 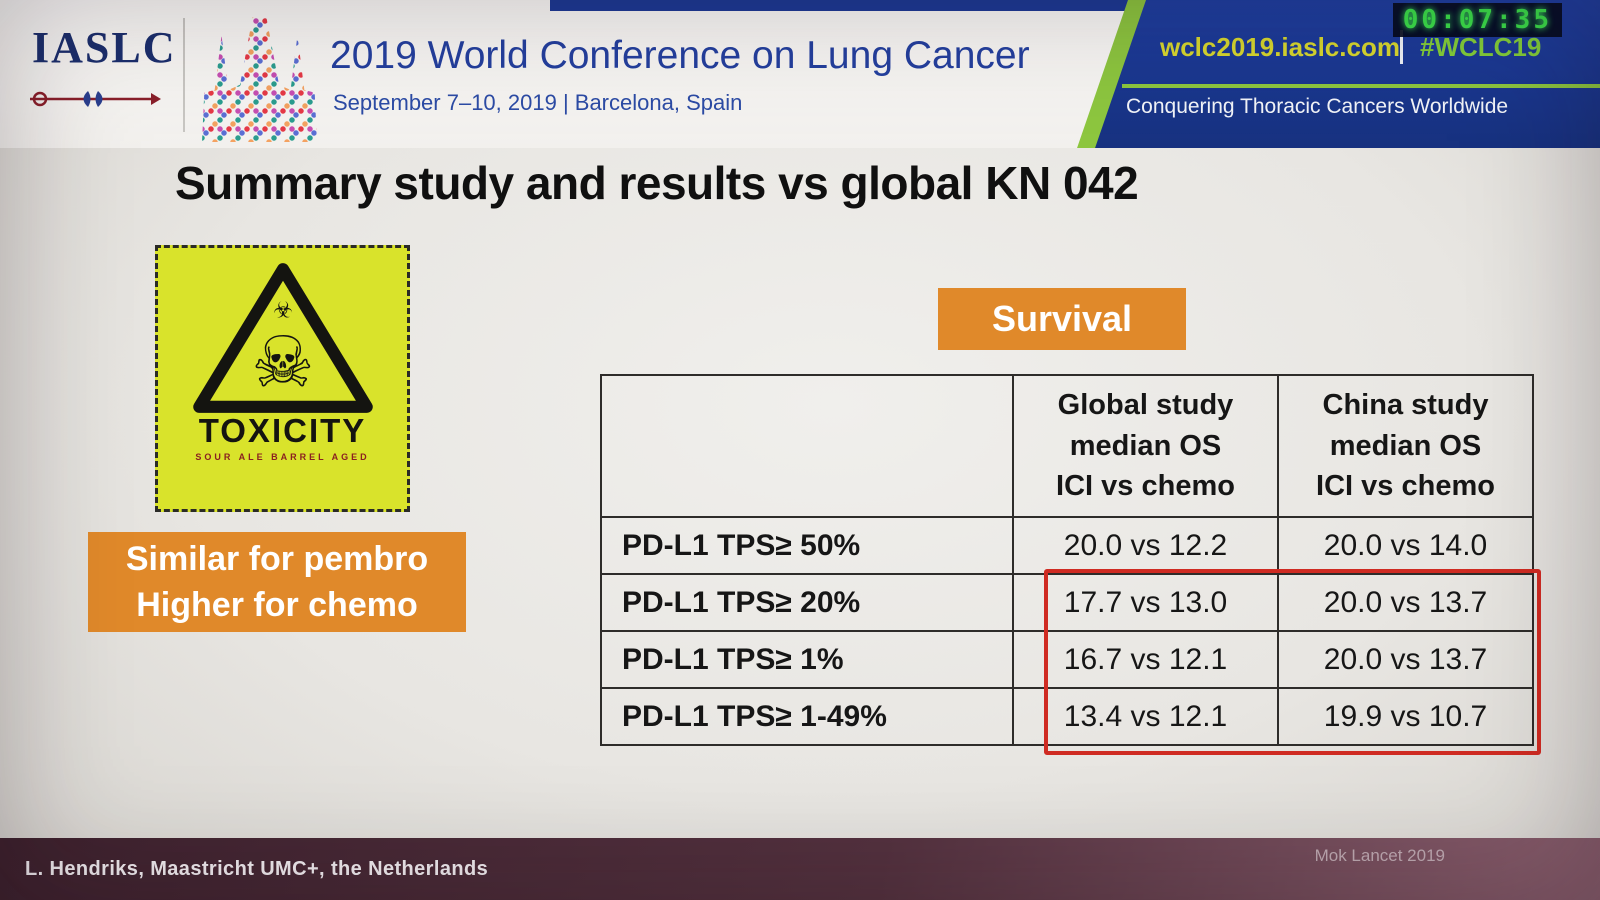 I want to click on conference-subtitle: September 7–10, 2019 | Barcelona, Spain, so click(x=538, y=102).